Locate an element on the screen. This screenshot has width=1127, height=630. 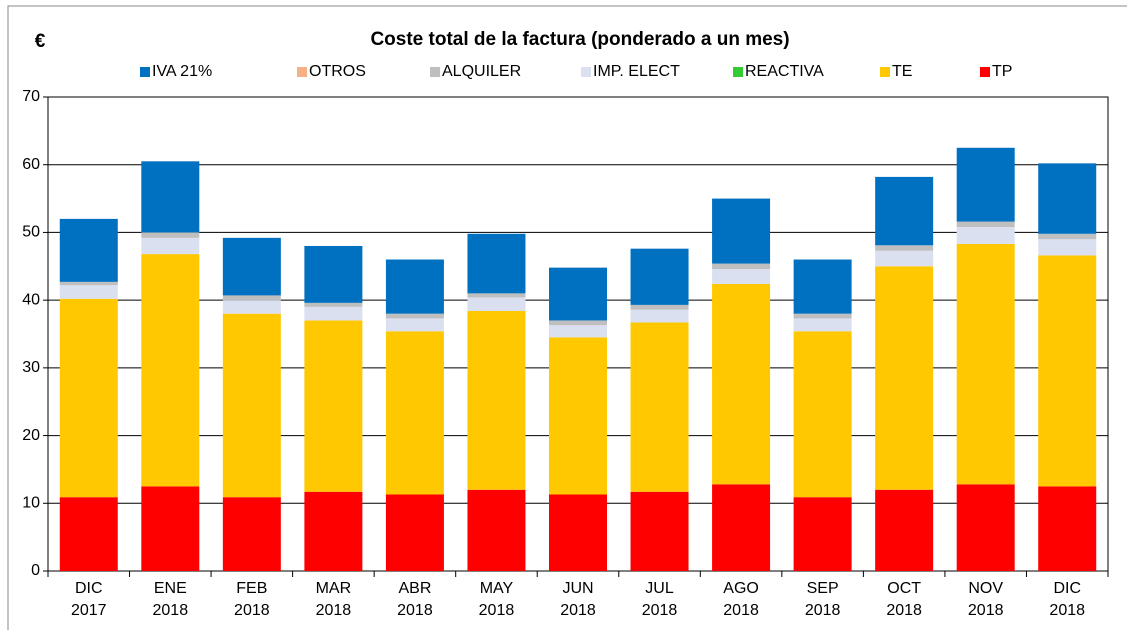
x-tick-label: 2017 is located at coordinates (89, 610).